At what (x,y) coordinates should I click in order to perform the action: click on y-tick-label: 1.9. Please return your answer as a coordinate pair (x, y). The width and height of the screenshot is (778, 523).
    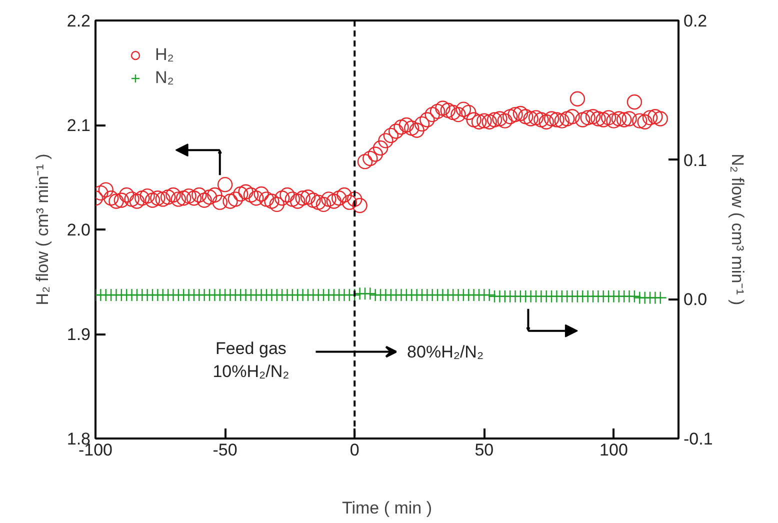
    Looking at the image, I should click on (78, 334).